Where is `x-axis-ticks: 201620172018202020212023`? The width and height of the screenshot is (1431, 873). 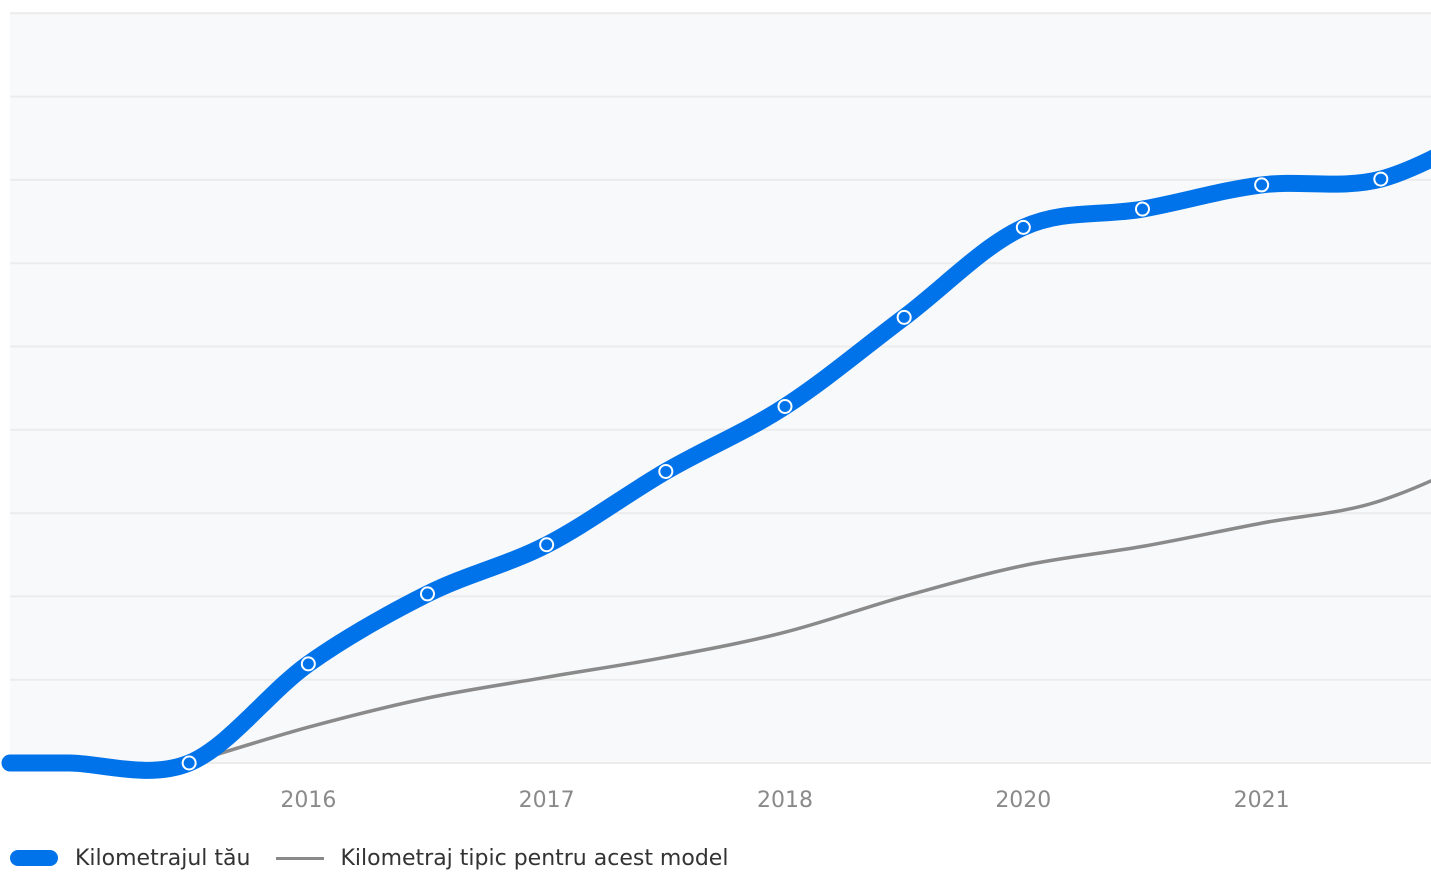 x-axis-ticks: 201620172018202020212023 is located at coordinates (785, 800).